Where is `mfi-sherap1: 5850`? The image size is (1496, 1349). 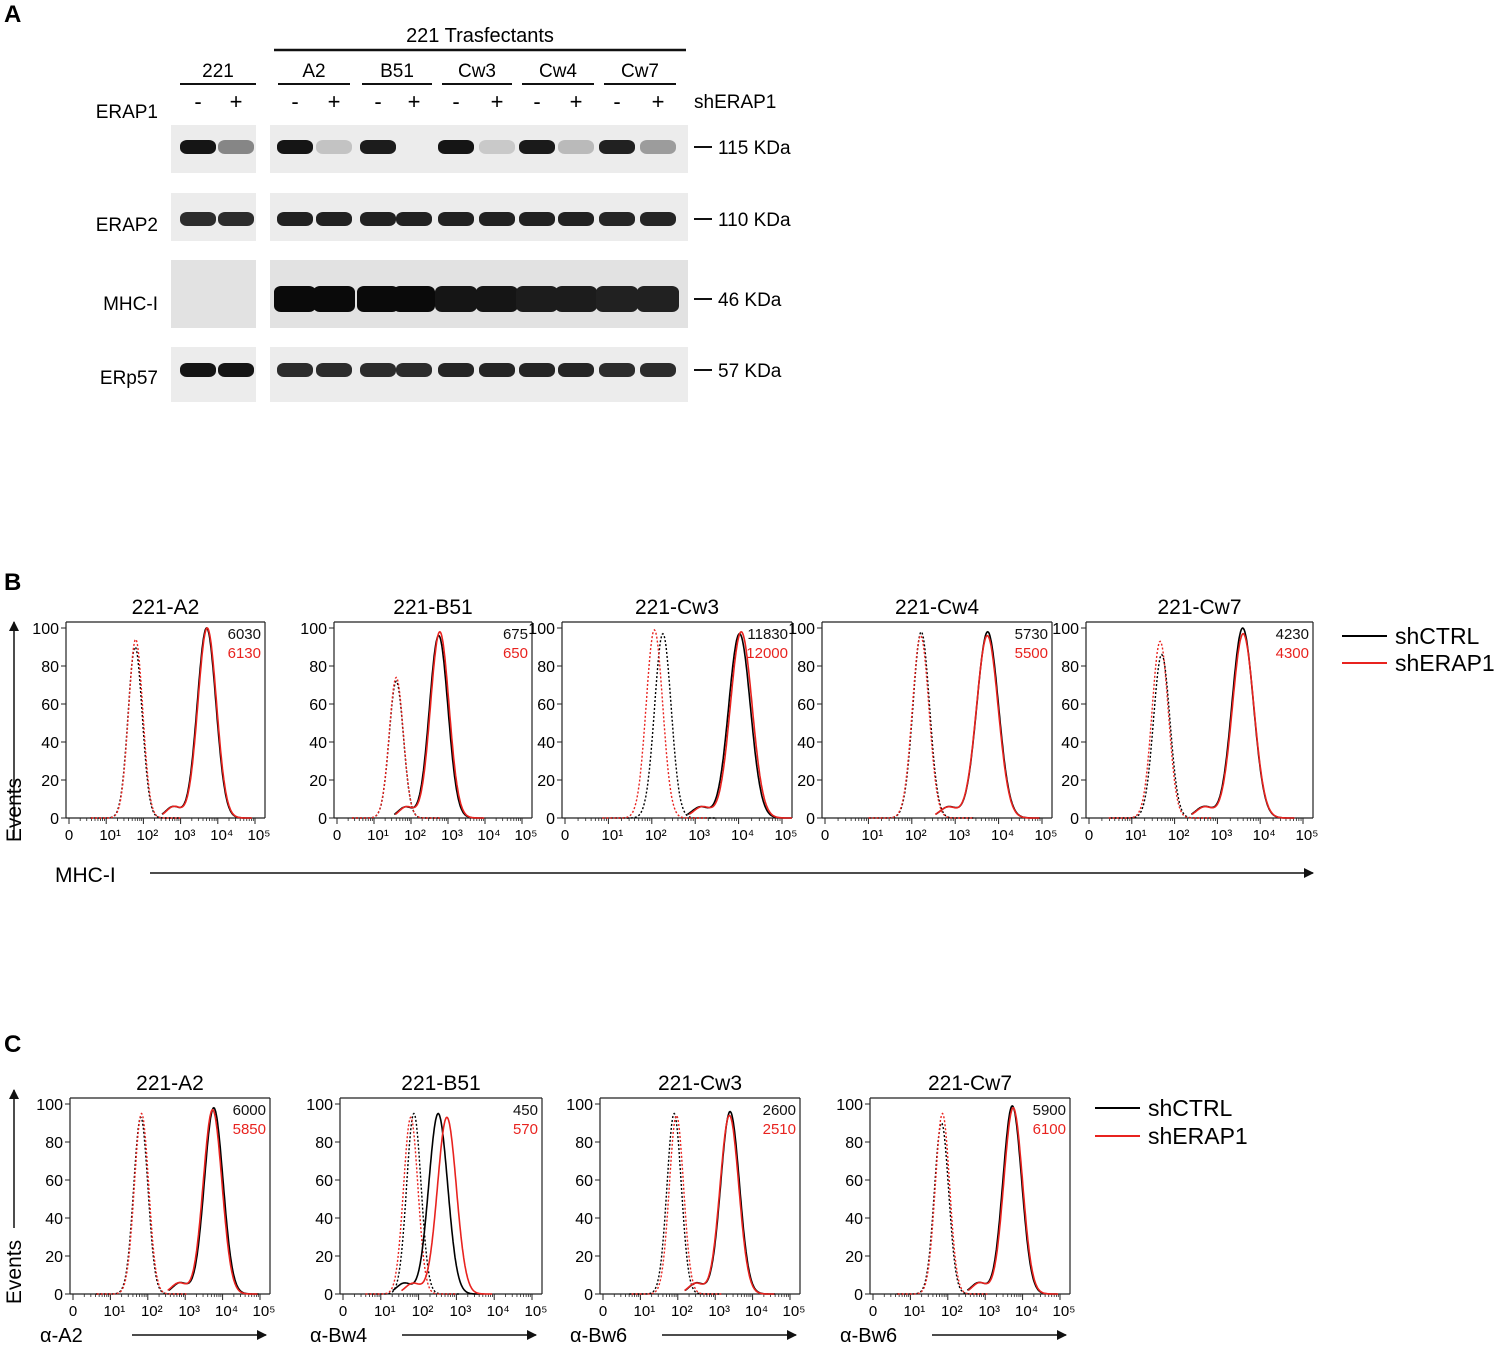
mfi-sherap1: 5850 is located at coordinates (249, 1129).